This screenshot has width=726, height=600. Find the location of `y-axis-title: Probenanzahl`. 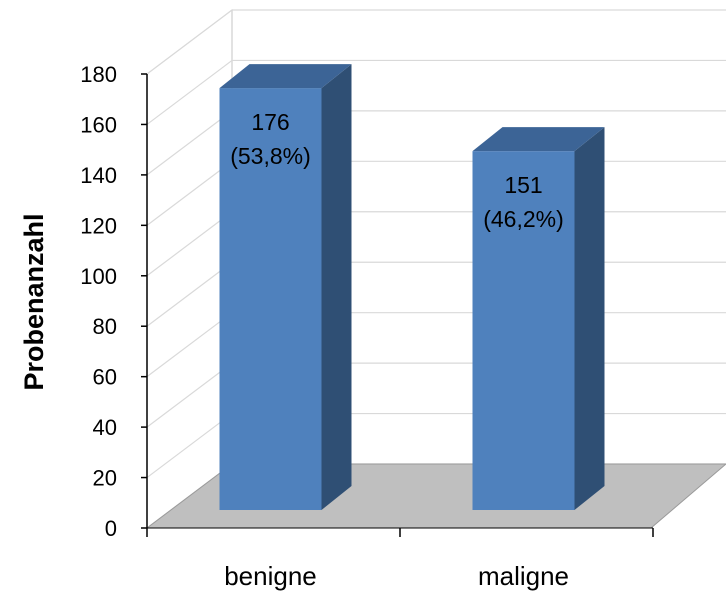

y-axis-title: Probenanzahl is located at coordinates (34, 301).